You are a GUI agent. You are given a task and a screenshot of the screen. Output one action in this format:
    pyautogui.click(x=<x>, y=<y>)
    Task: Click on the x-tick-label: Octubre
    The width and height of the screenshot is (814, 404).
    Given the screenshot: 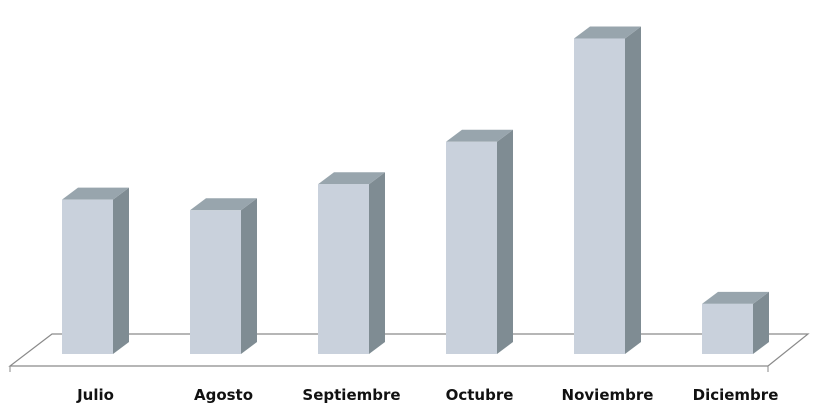 What is the action you would take?
    pyautogui.click(x=480, y=395)
    